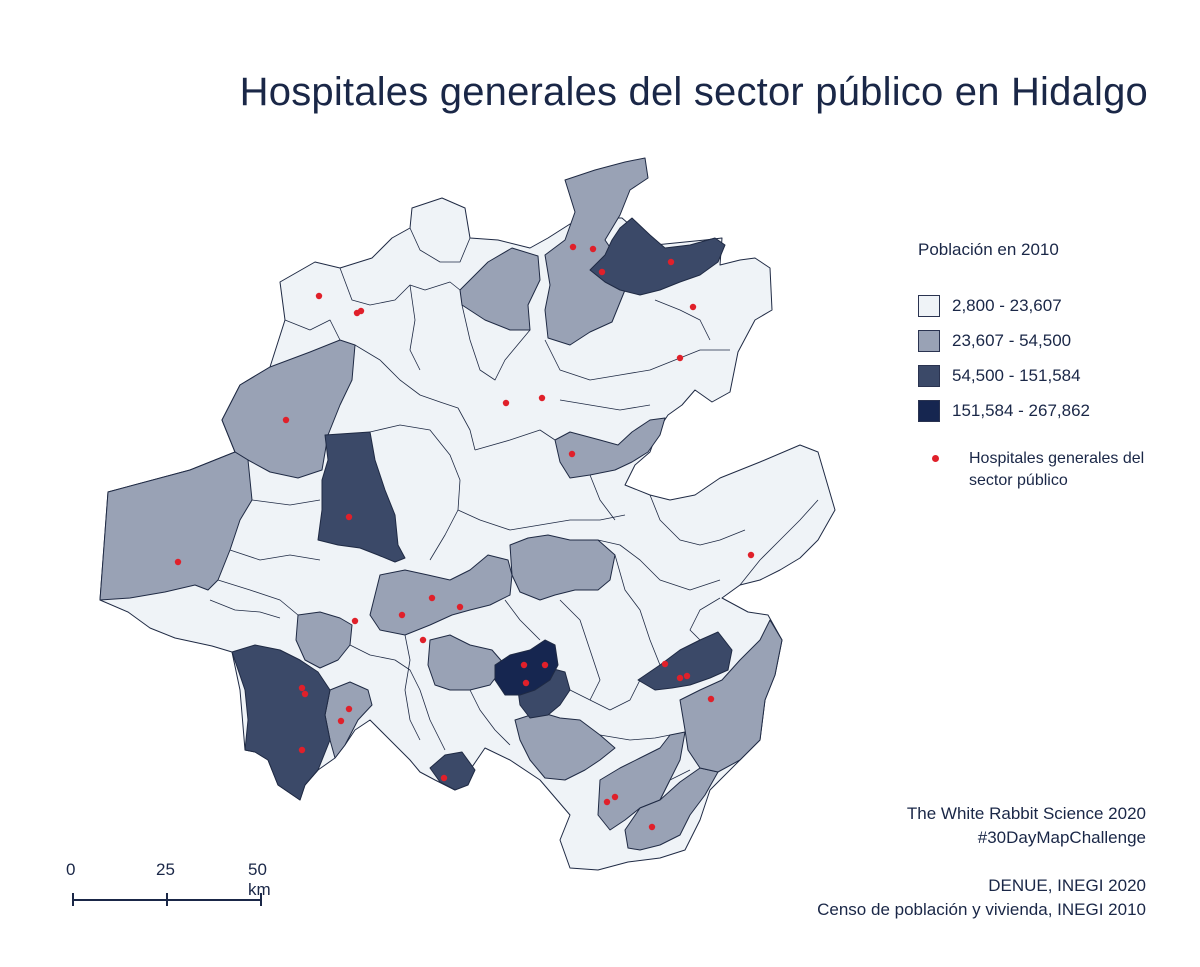 The width and height of the screenshot is (1200, 967). I want to click on legend-item: 2,800 - 23,607, so click(1038, 305).